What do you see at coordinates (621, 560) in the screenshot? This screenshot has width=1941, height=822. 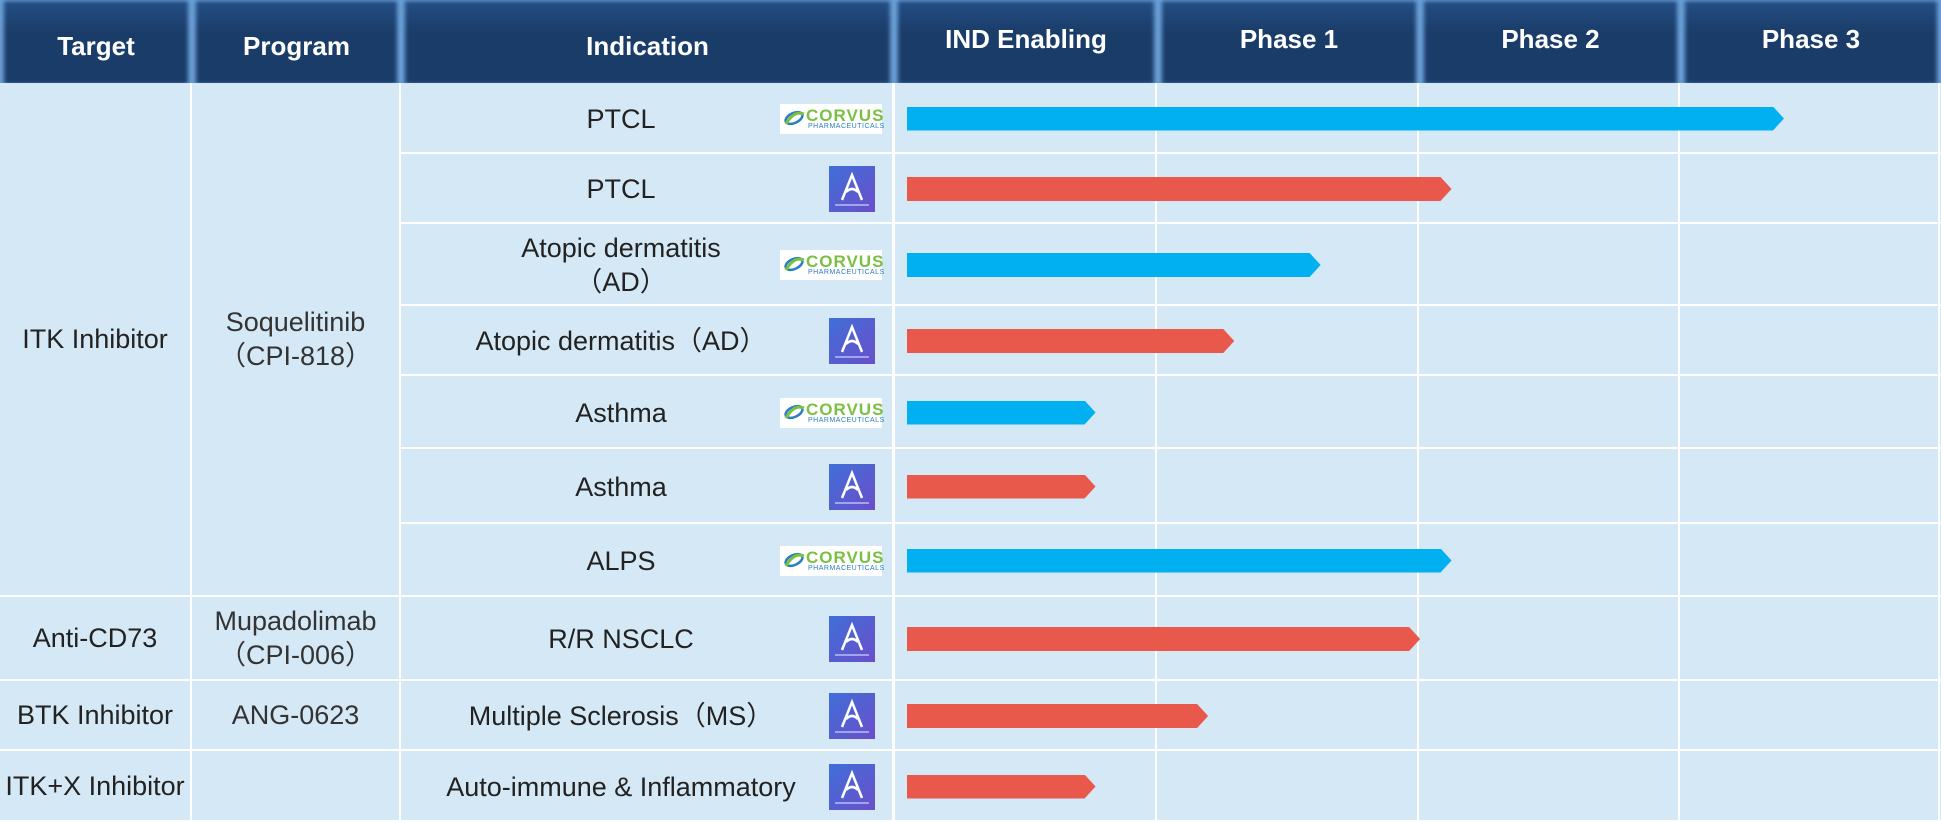 I see `indication: ALPS` at bounding box center [621, 560].